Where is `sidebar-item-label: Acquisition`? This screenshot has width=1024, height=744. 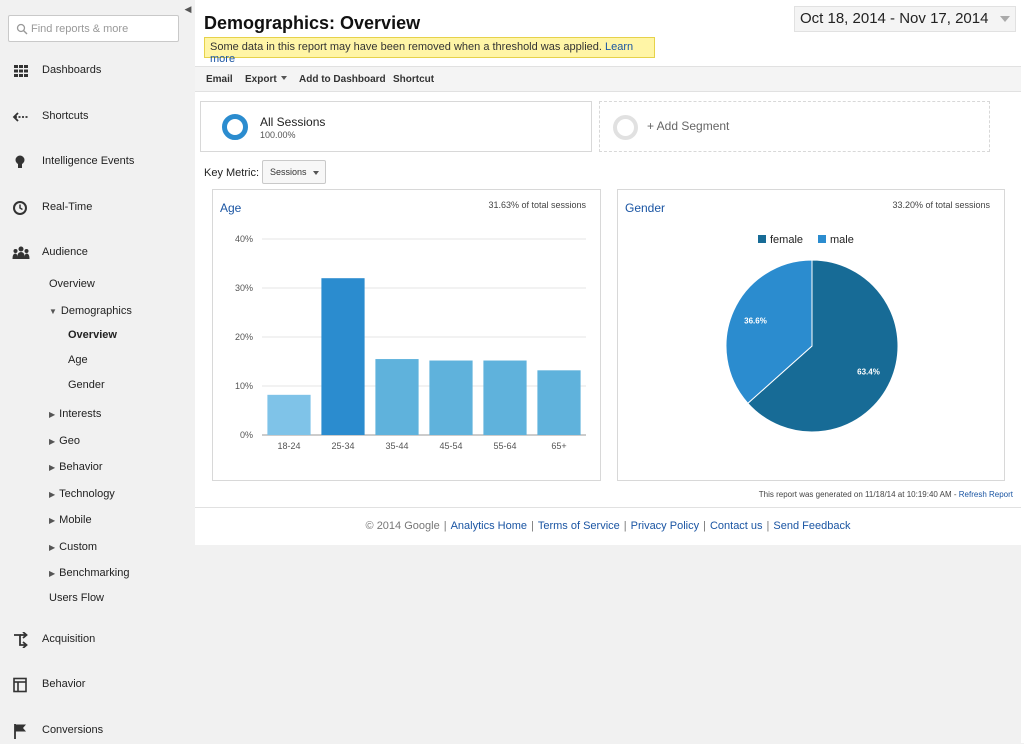
sidebar-item-label: Acquisition is located at coordinates (69, 639).